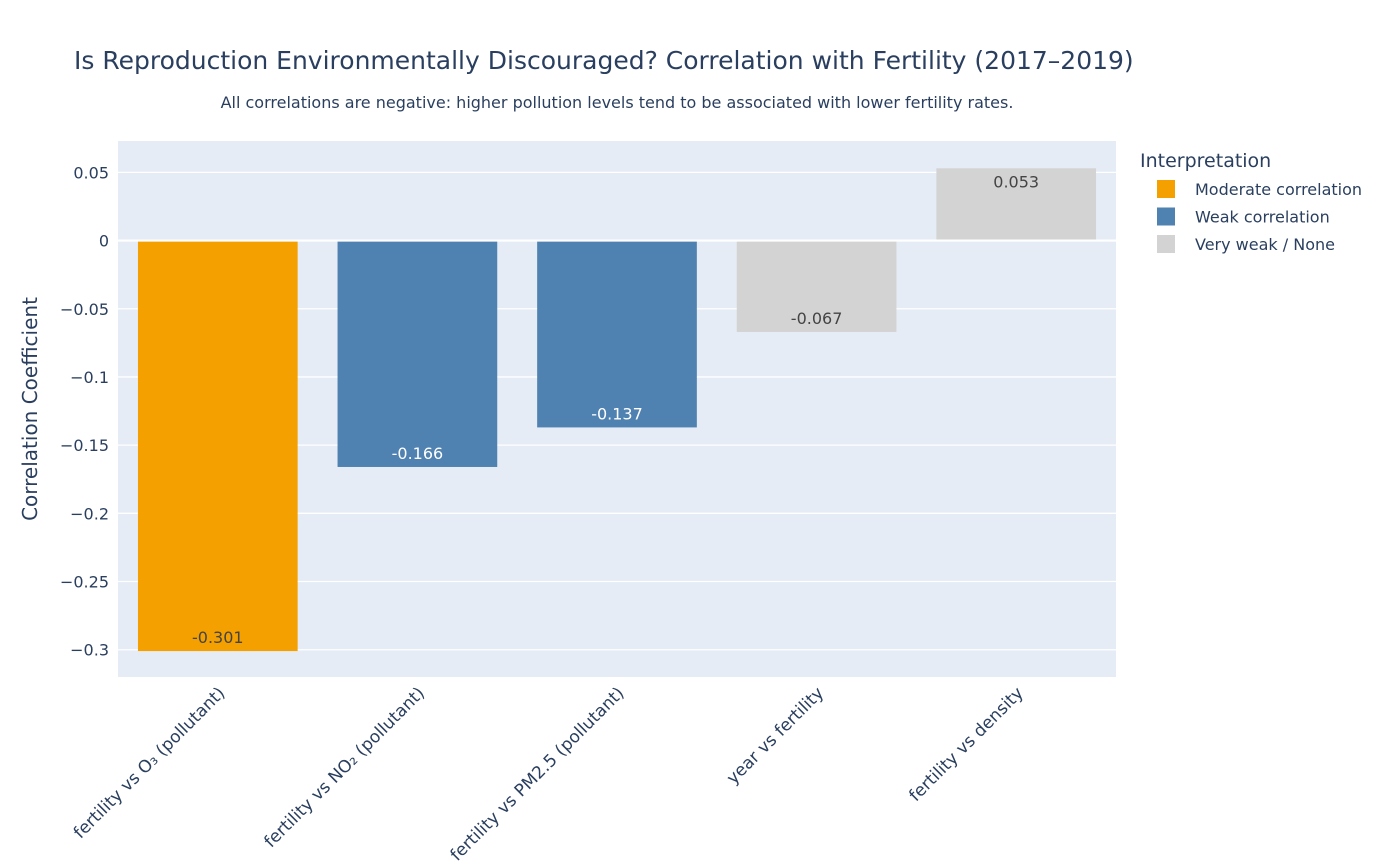  I want to click on y-tick-label-6: −0.2, so click(89, 513).